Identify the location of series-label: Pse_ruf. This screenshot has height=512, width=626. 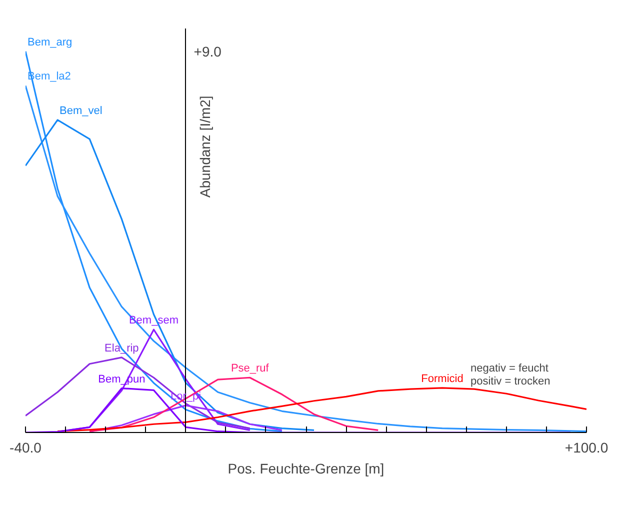
(250, 368).